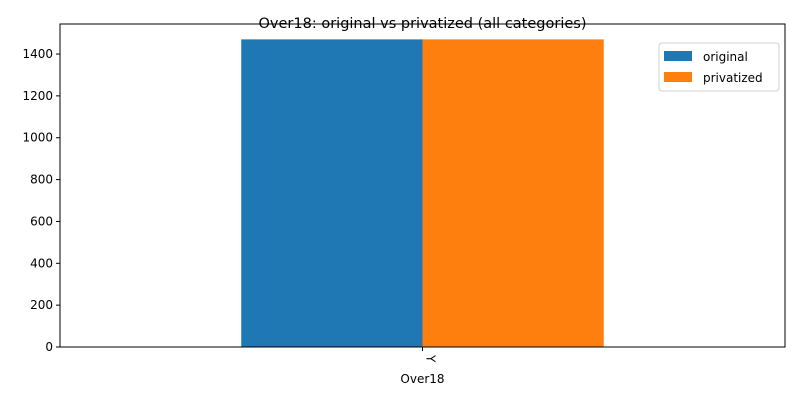 Image resolution: width=800 pixels, height=400 pixels. I want to click on y-tick-label: 200, so click(41, 305).